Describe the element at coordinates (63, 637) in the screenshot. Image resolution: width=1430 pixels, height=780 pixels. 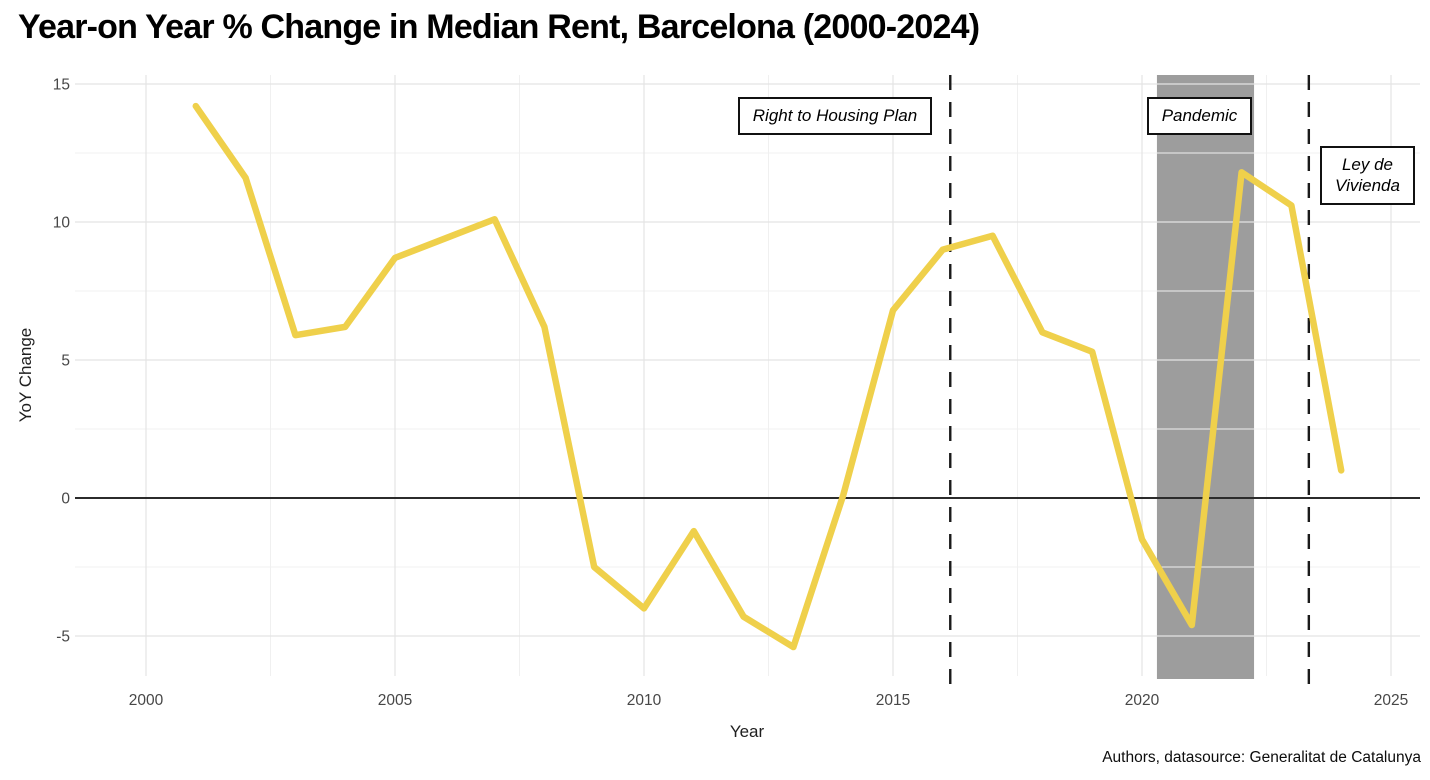
I see `y-tick-label: -5` at that location.